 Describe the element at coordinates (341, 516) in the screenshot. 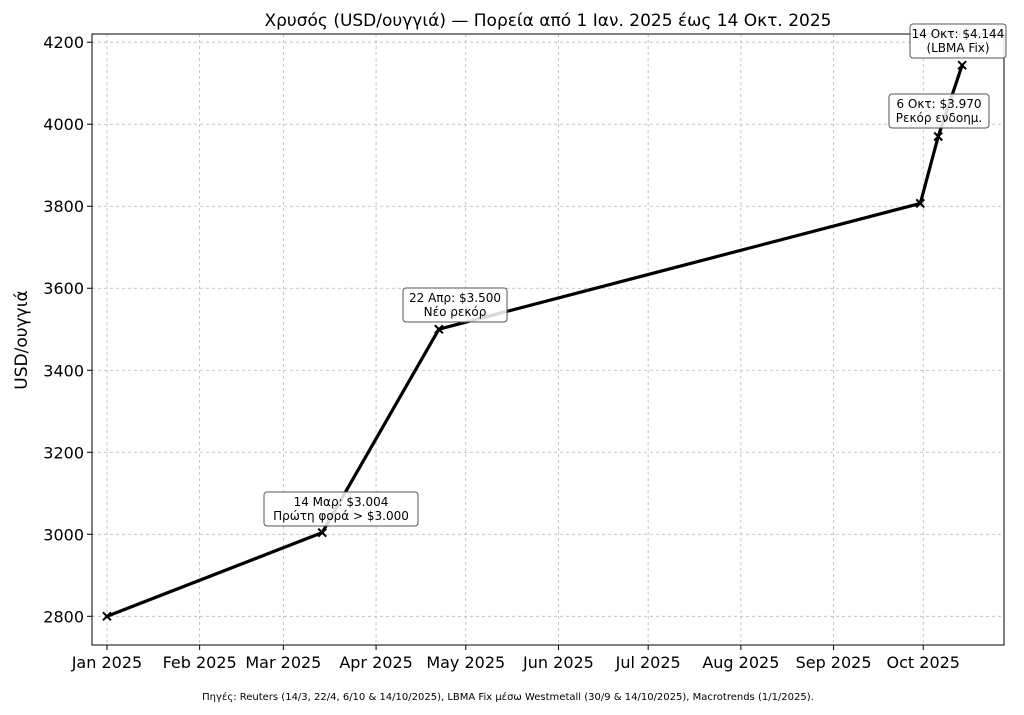

I see `annotation-text: Πρώτη φορά > $3.000` at that location.